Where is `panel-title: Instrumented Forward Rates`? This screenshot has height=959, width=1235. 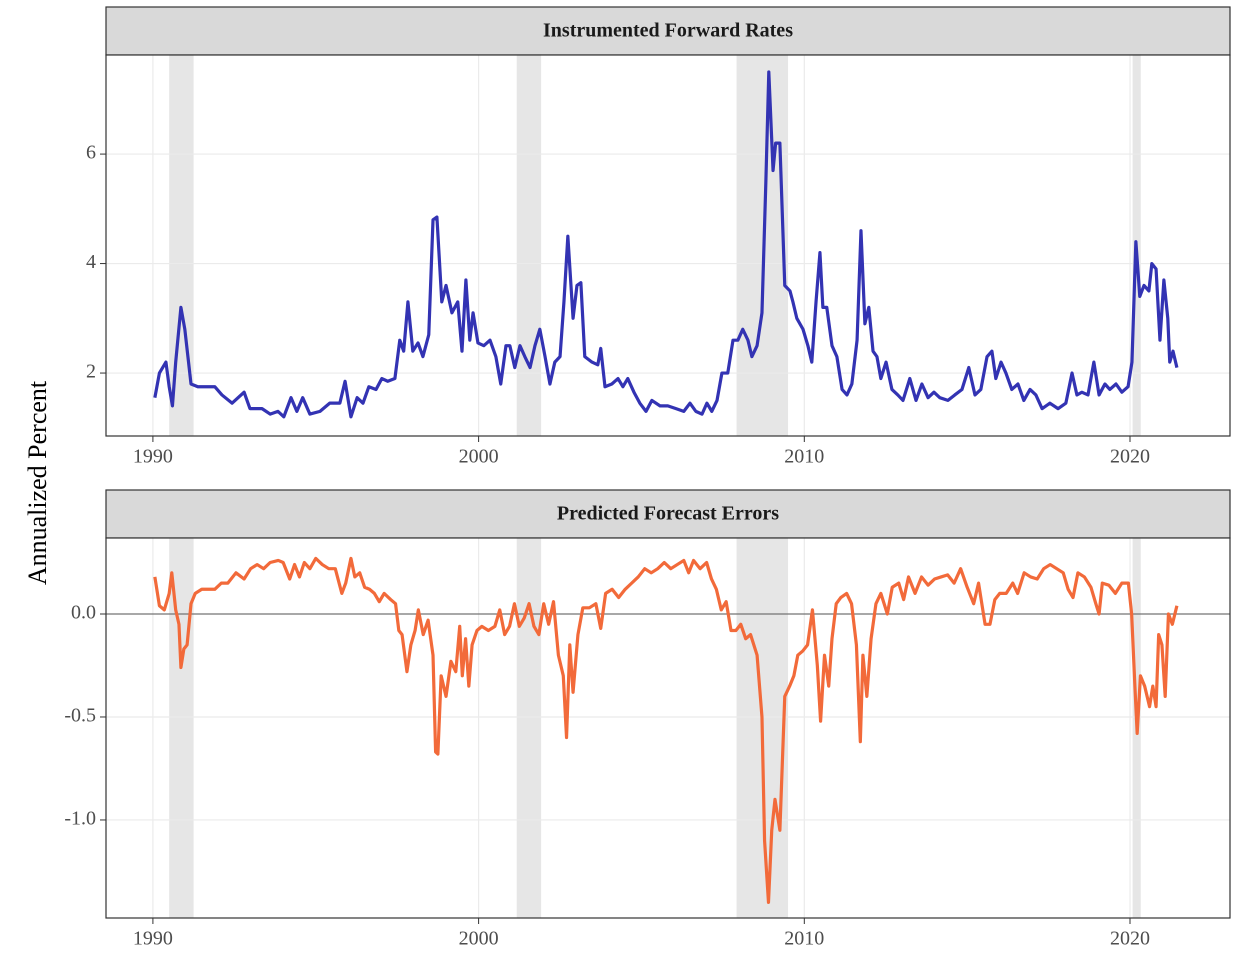 panel-title: Instrumented Forward Rates is located at coordinates (668, 31).